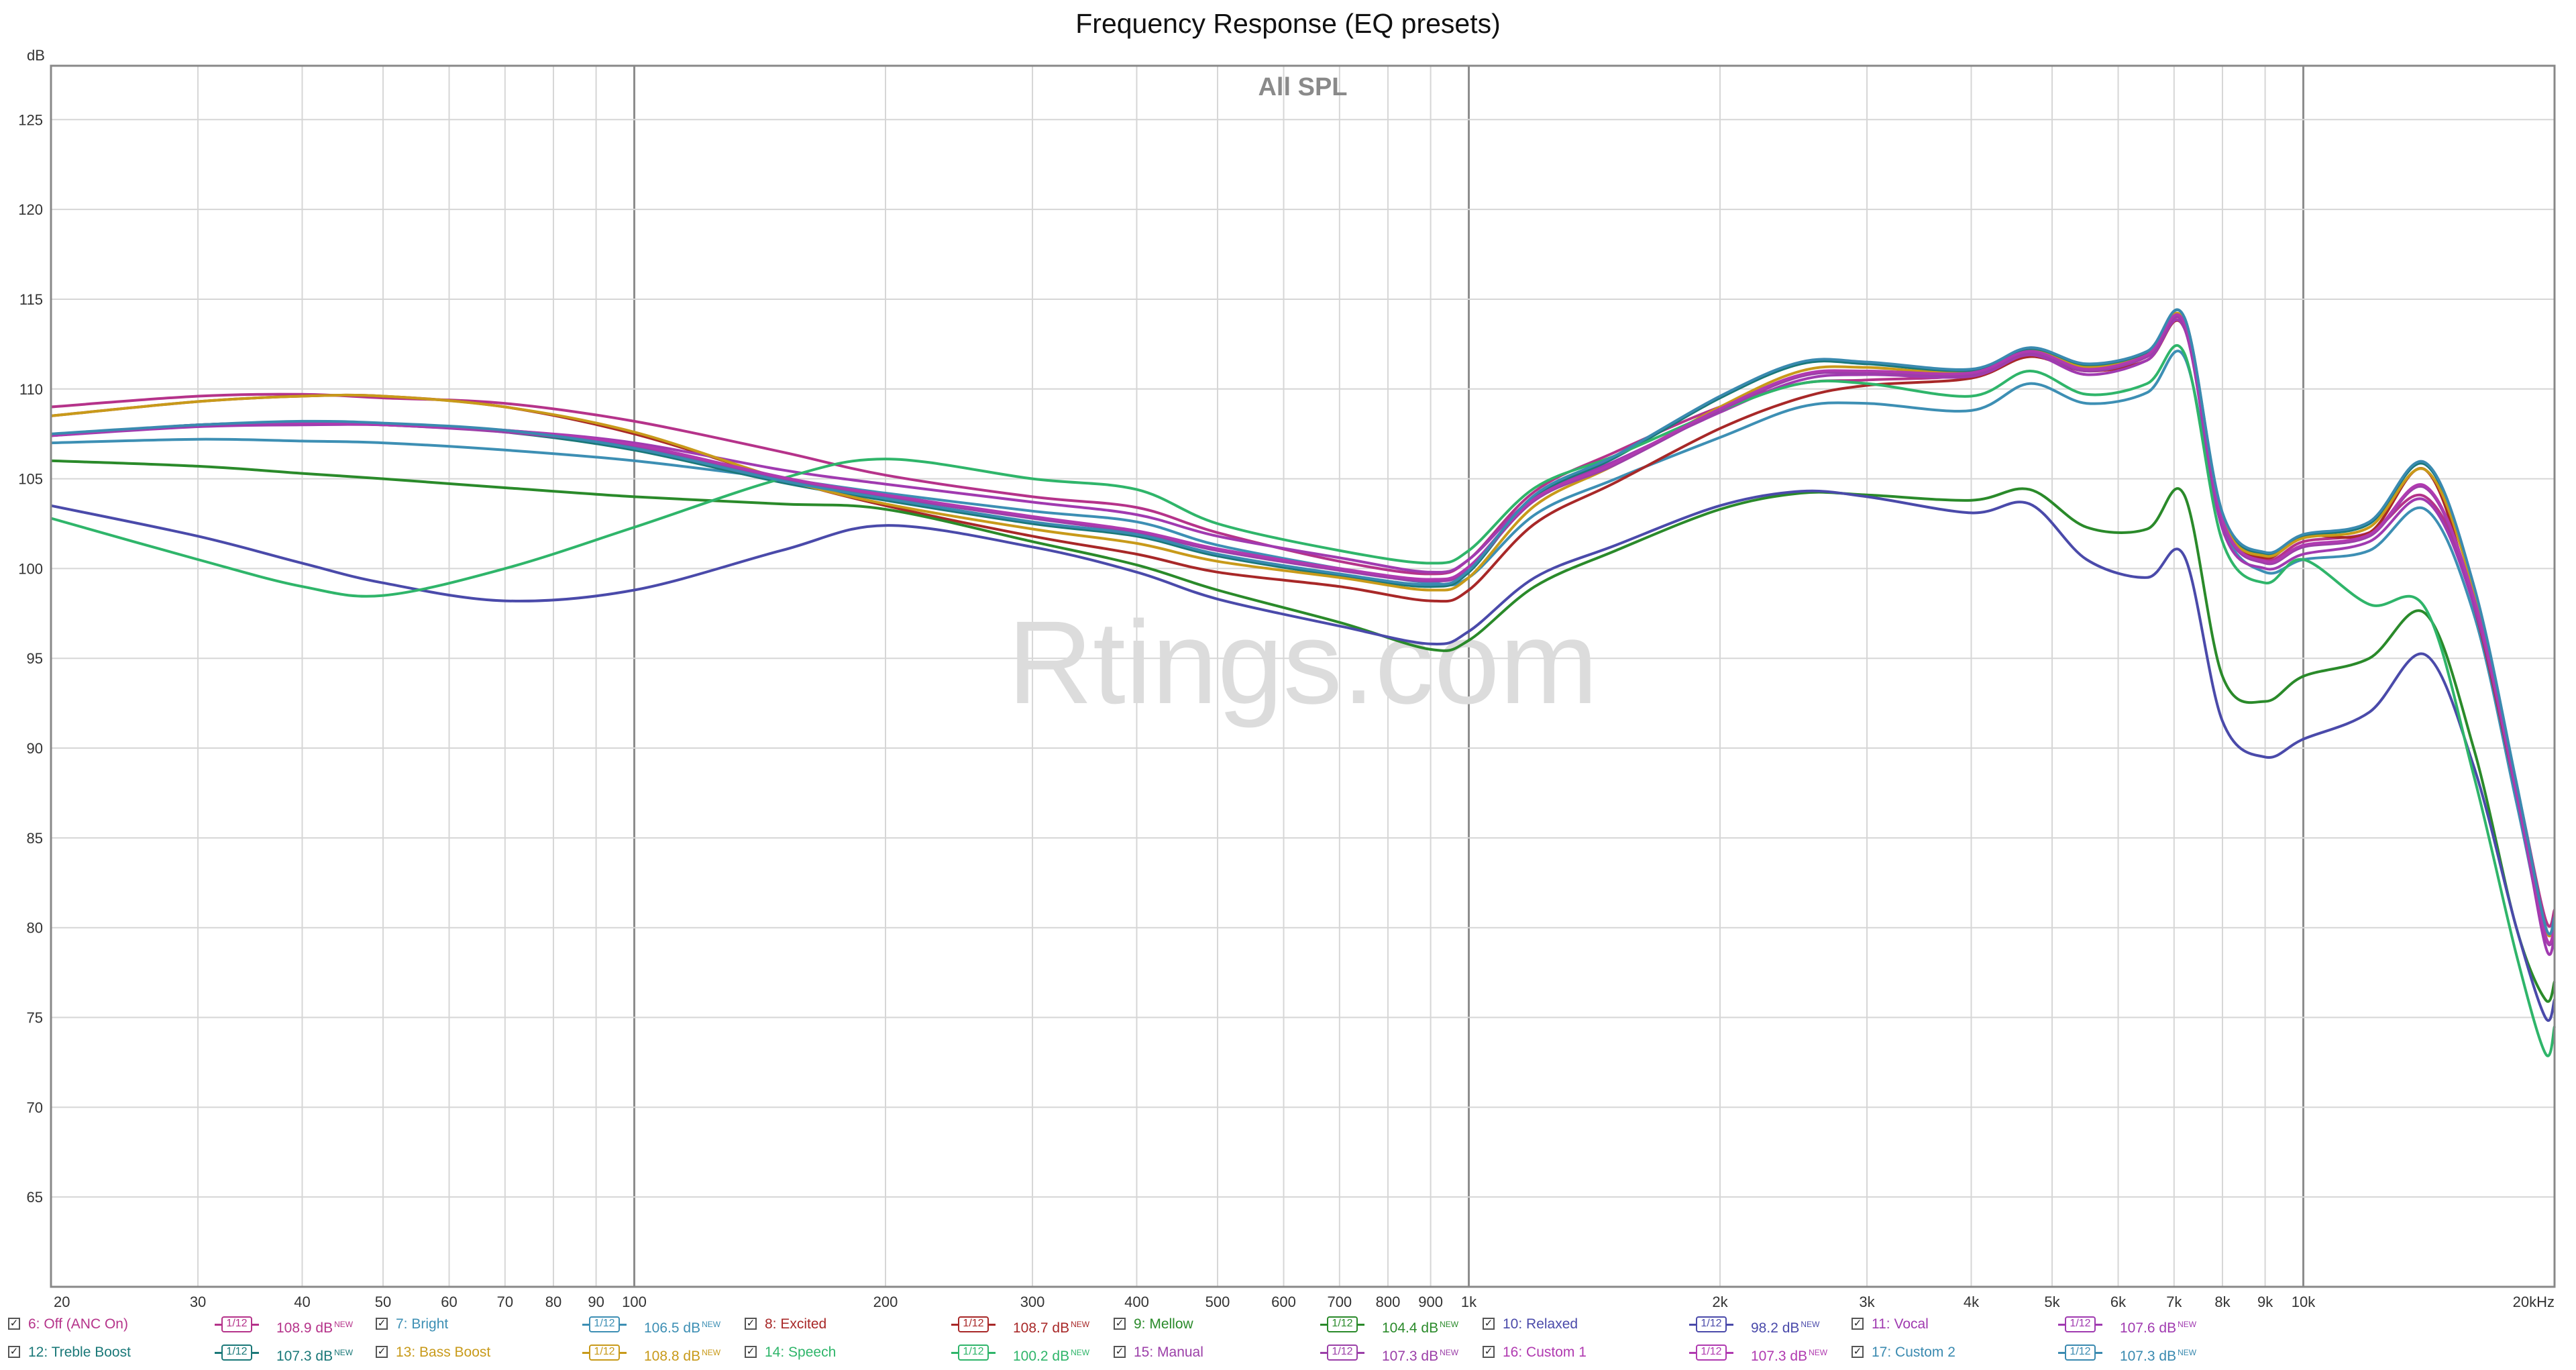 The height and width of the screenshot is (1370, 2576). What do you see at coordinates (30, 209) in the screenshot?
I see `y-tick-label: 120` at bounding box center [30, 209].